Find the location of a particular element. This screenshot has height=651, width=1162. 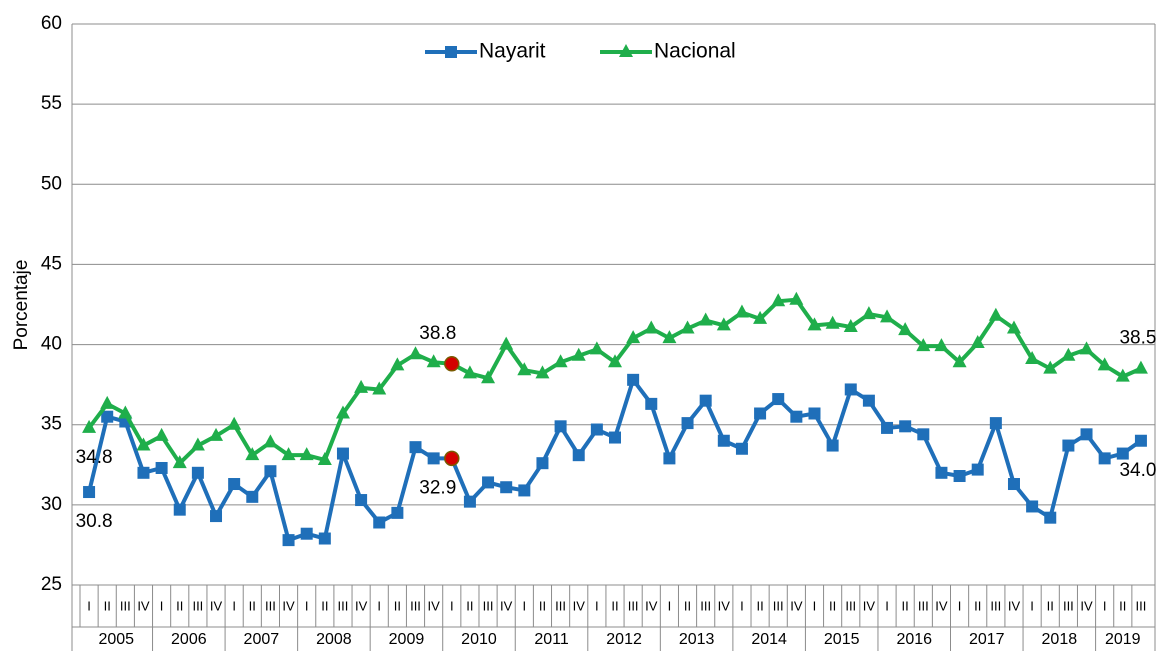

year-label: 2011 is located at coordinates (551, 639).